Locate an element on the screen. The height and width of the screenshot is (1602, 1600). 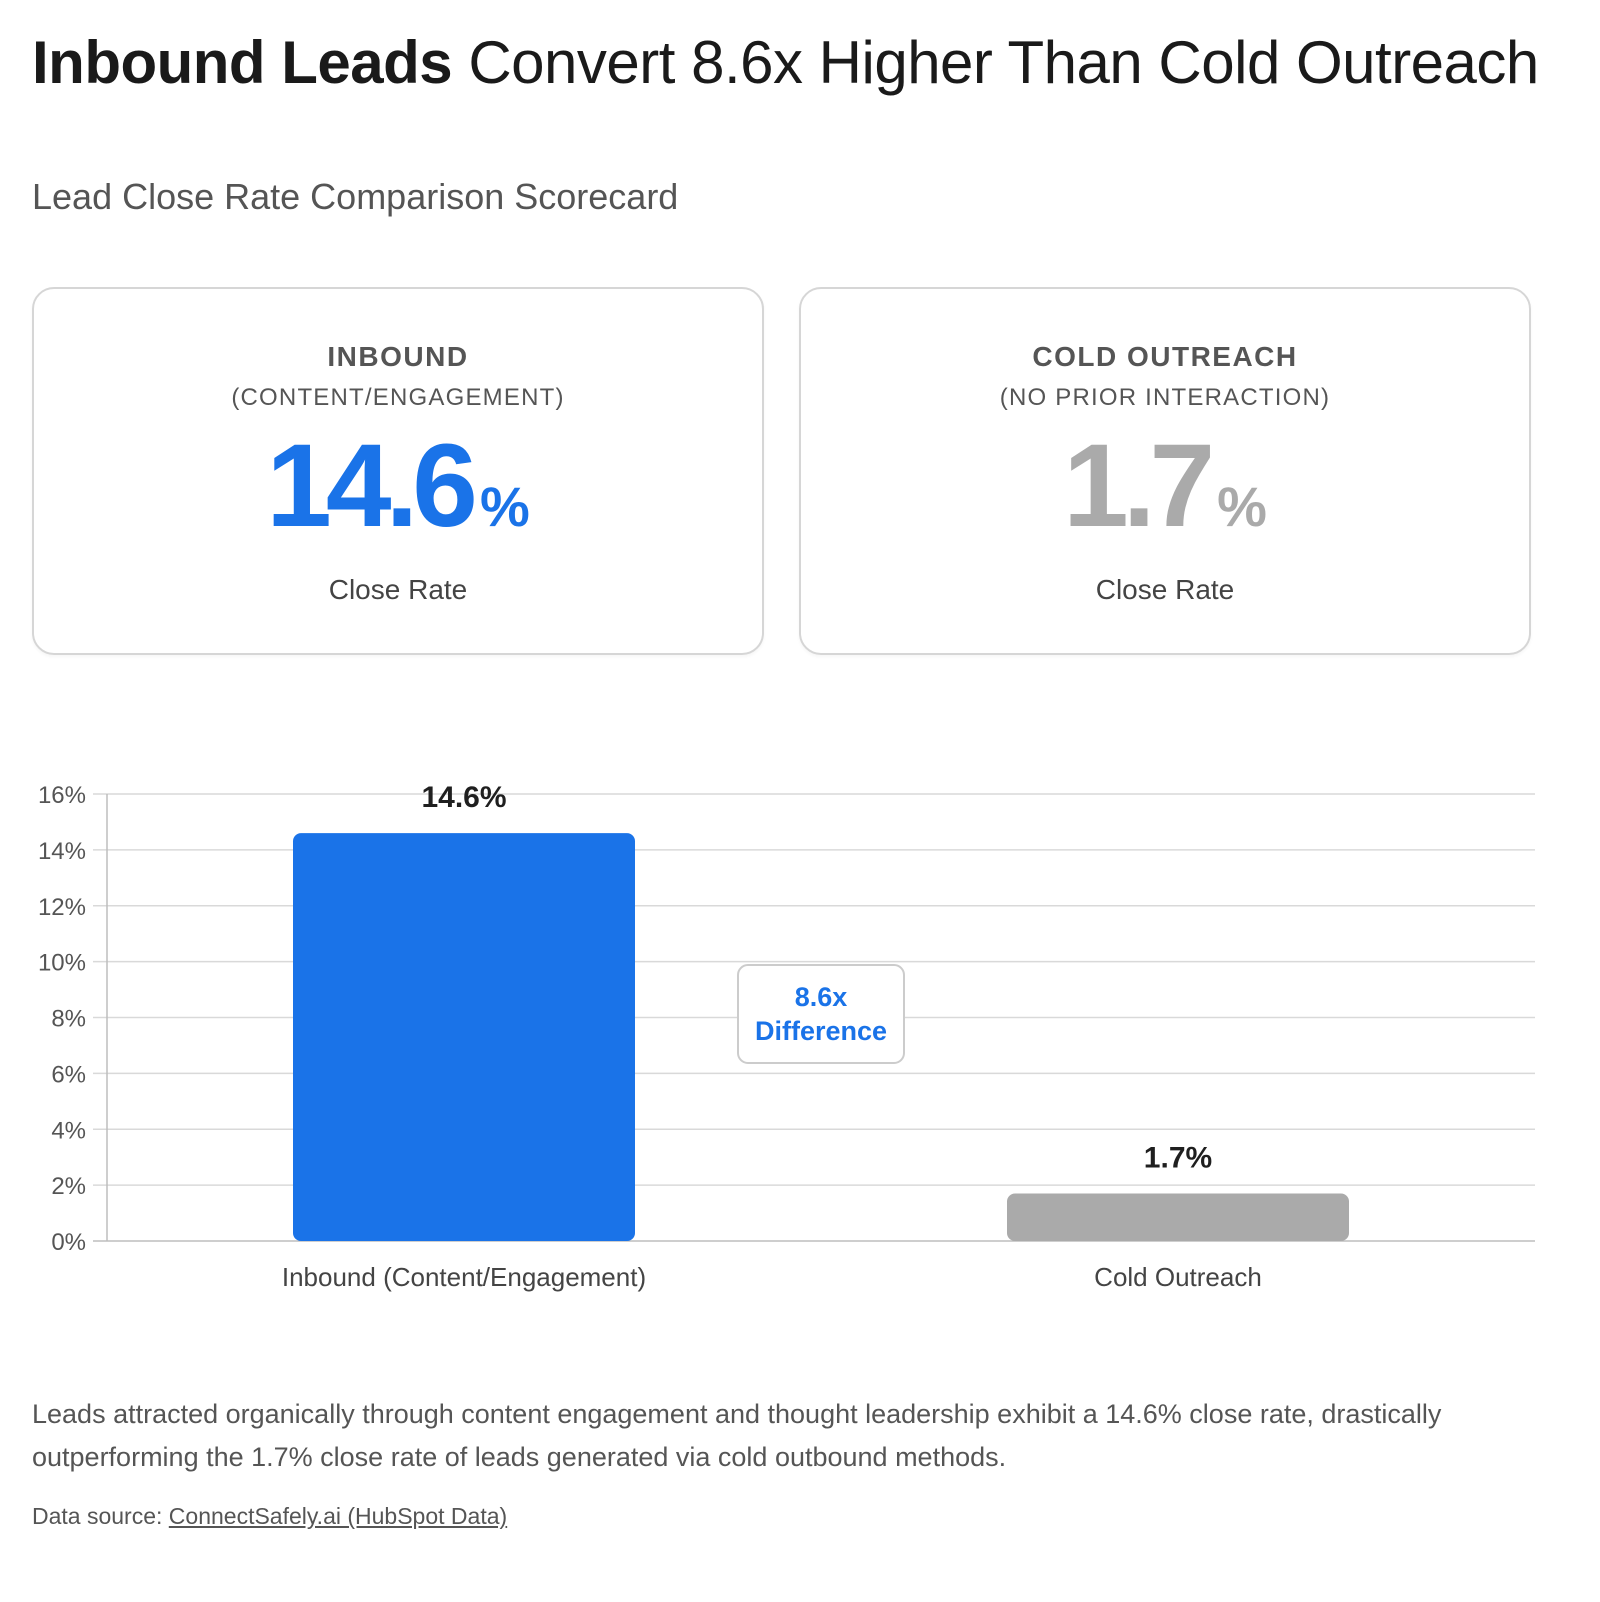
scorecard-inbound-label: Close Rate is located at coordinates (398, 589).